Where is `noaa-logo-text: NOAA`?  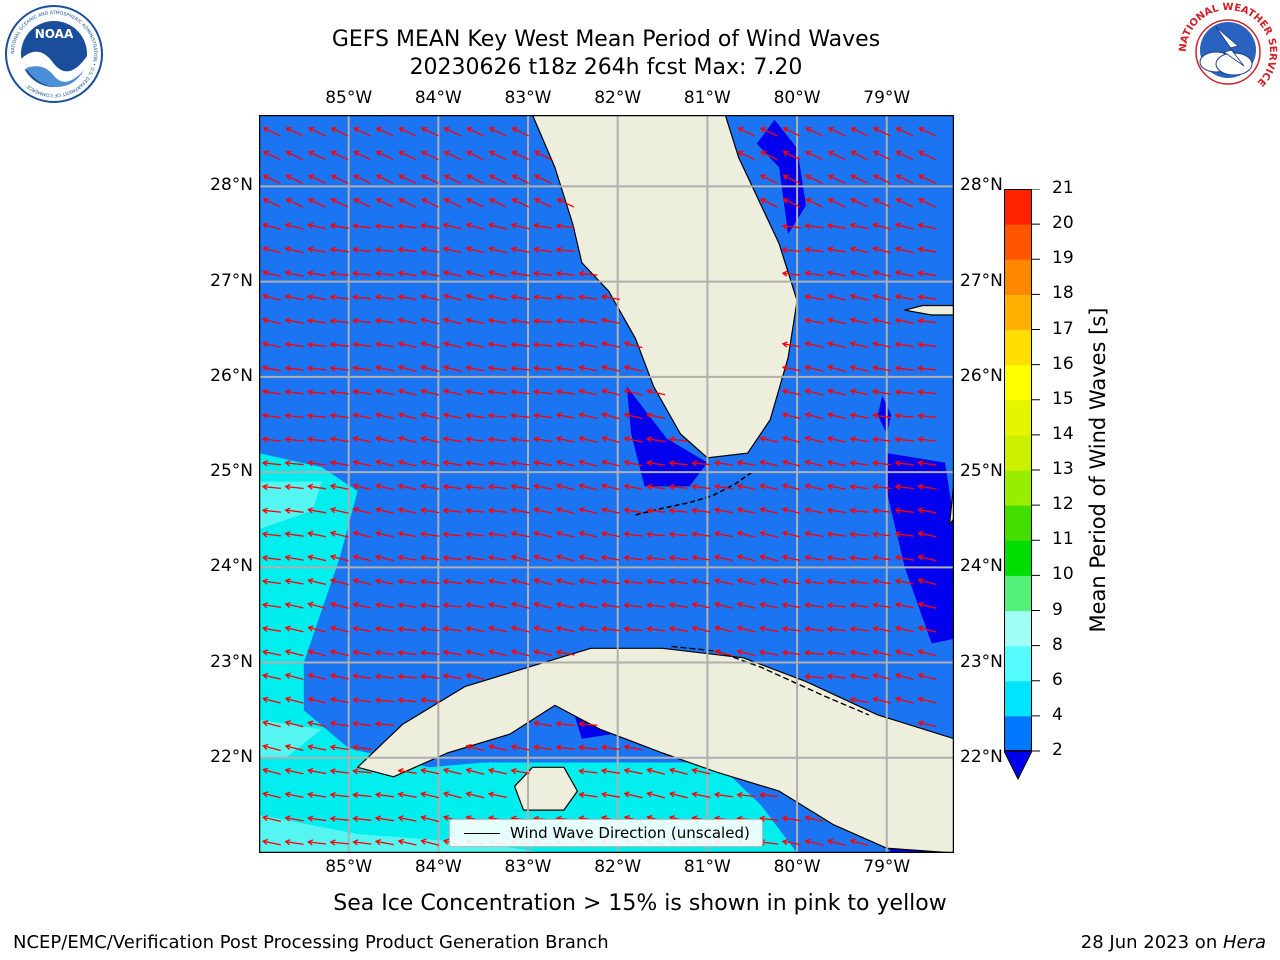
noaa-logo-text: NOAA is located at coordinates (54, 34).